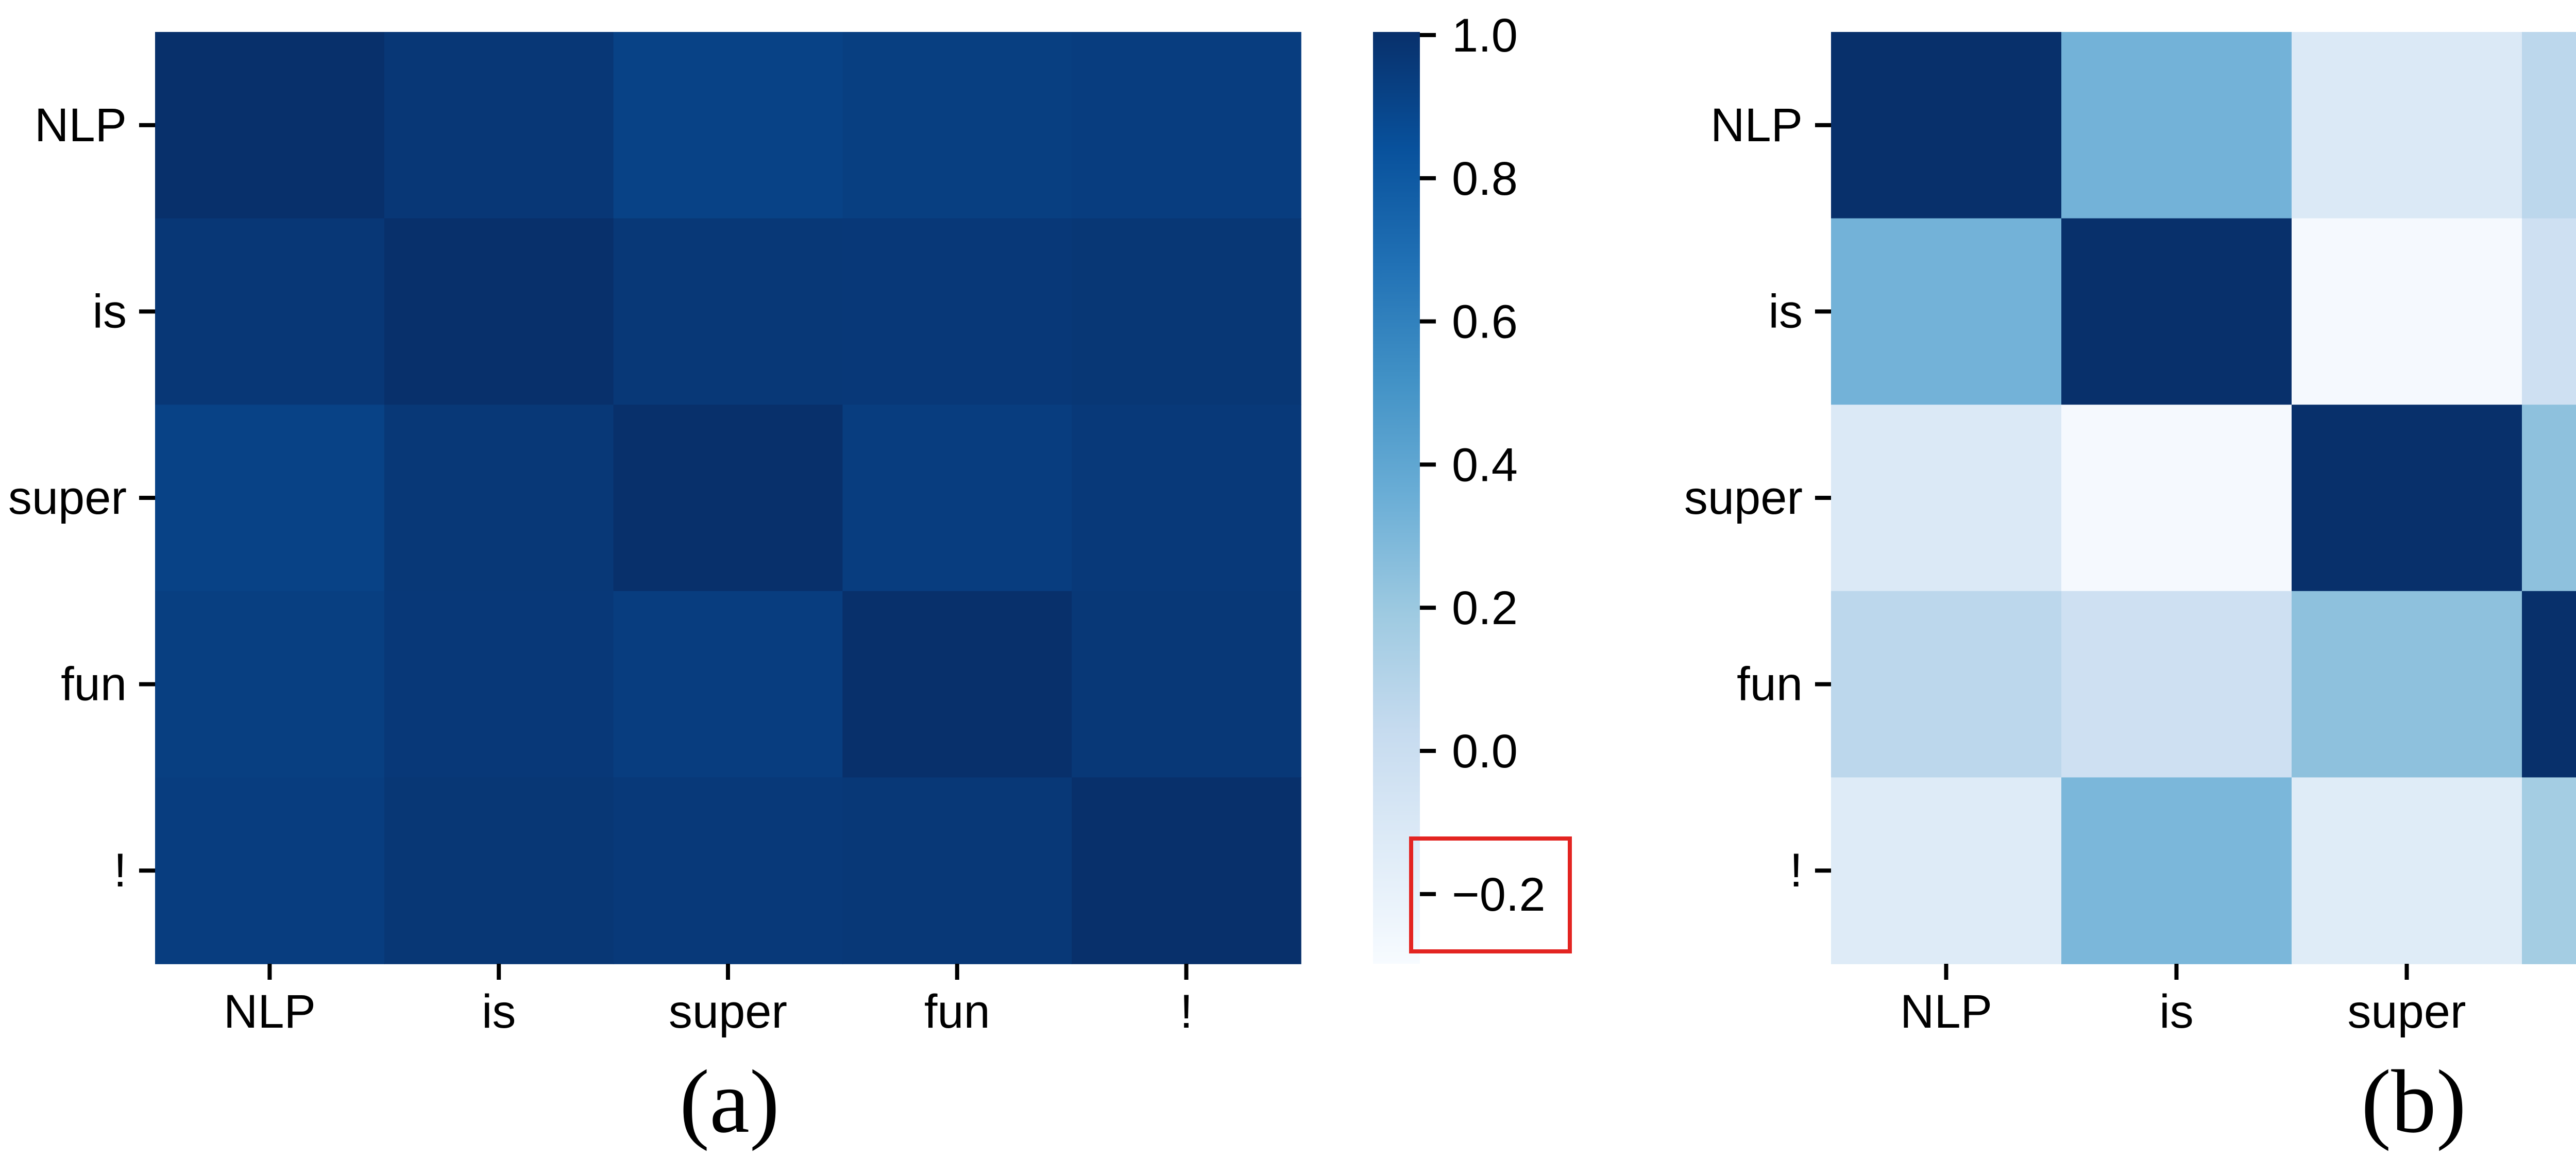 The width and height of the screenshot is (2576, 1156). I want to click on svg-text: −0.2, so click(1499, 894).